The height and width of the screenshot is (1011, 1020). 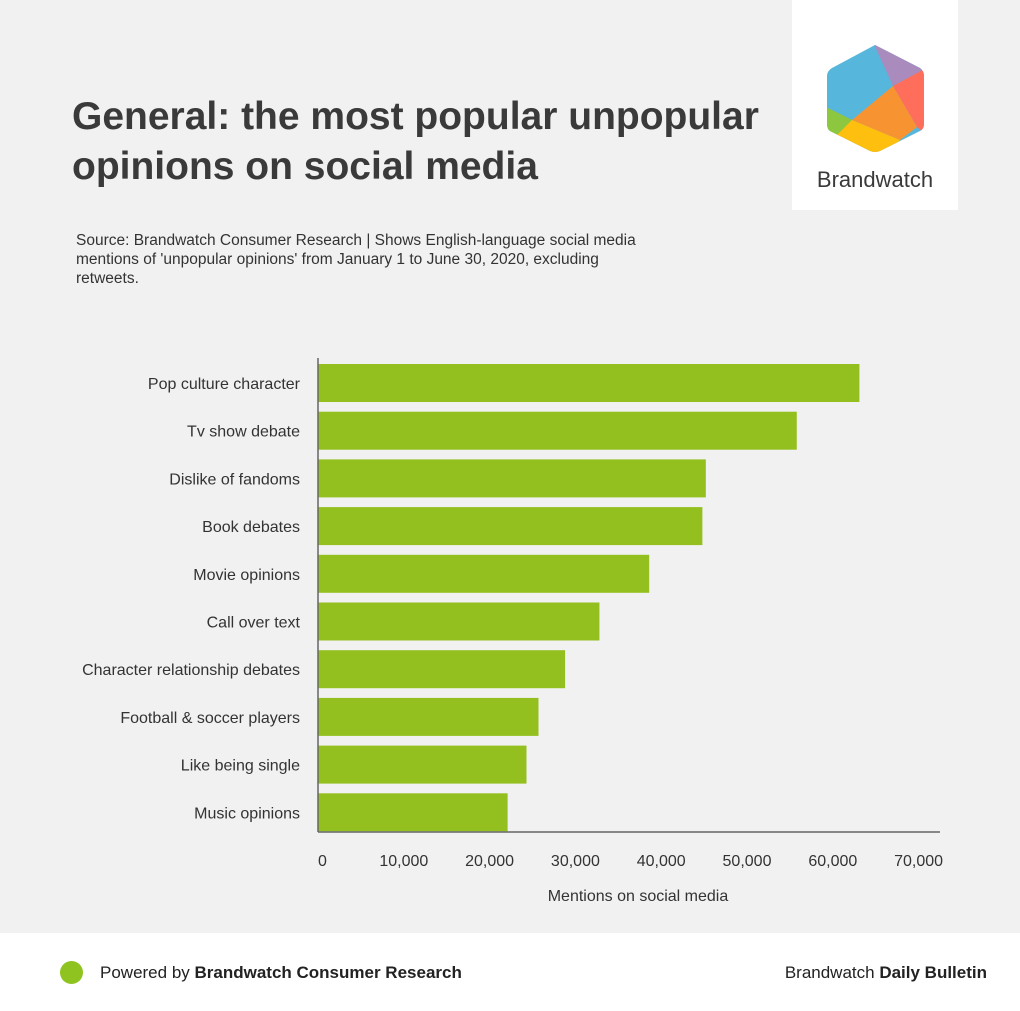 I want to click on daily-bulletin-text: Brandwatch Daily Bulletin, so click(x=886, y=973).